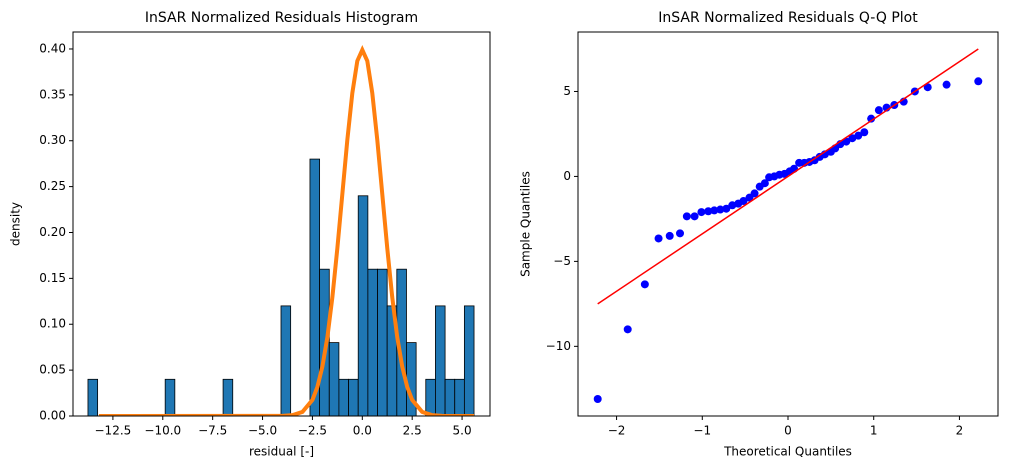 This screenshot has width=1010, height=470. I want to click on x-tick-label: −10.0, so click(162, 431).